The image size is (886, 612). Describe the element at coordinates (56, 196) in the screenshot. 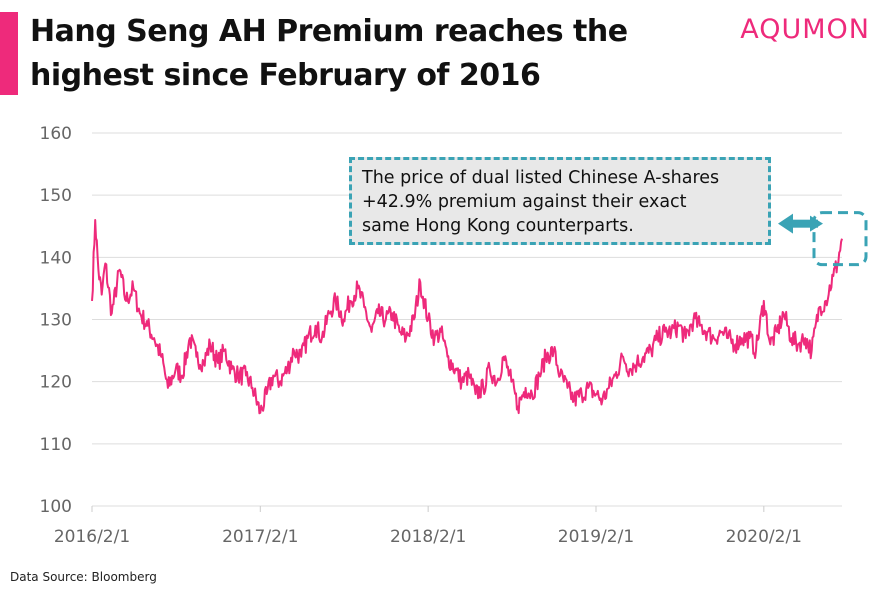

I see `y-tick-label: 150` at that location.